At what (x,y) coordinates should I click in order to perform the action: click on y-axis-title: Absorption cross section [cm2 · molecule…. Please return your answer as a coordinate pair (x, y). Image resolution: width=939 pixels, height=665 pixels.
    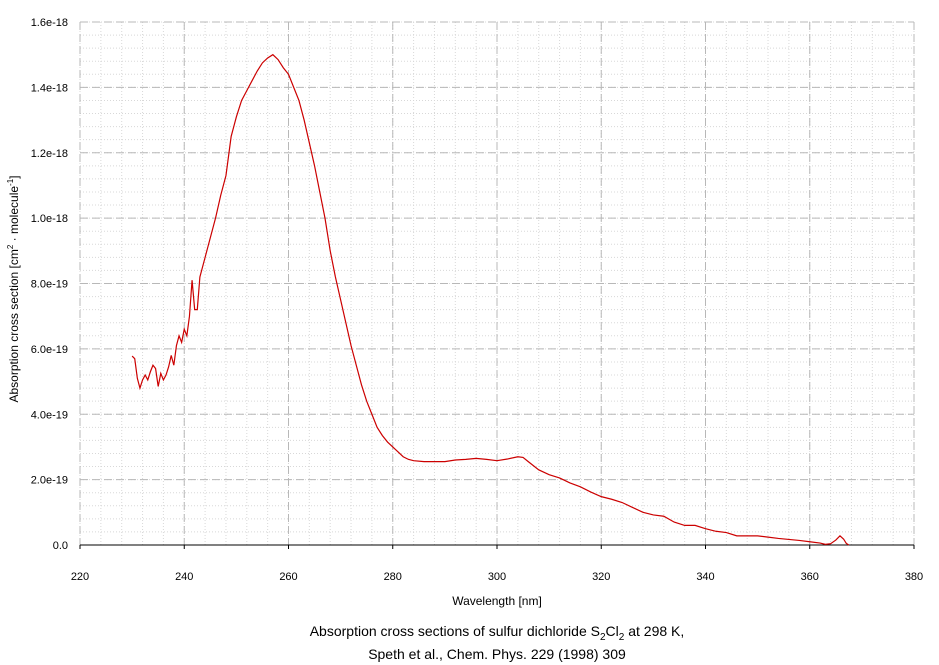
    Looking at the image, I should click on (13, 288).